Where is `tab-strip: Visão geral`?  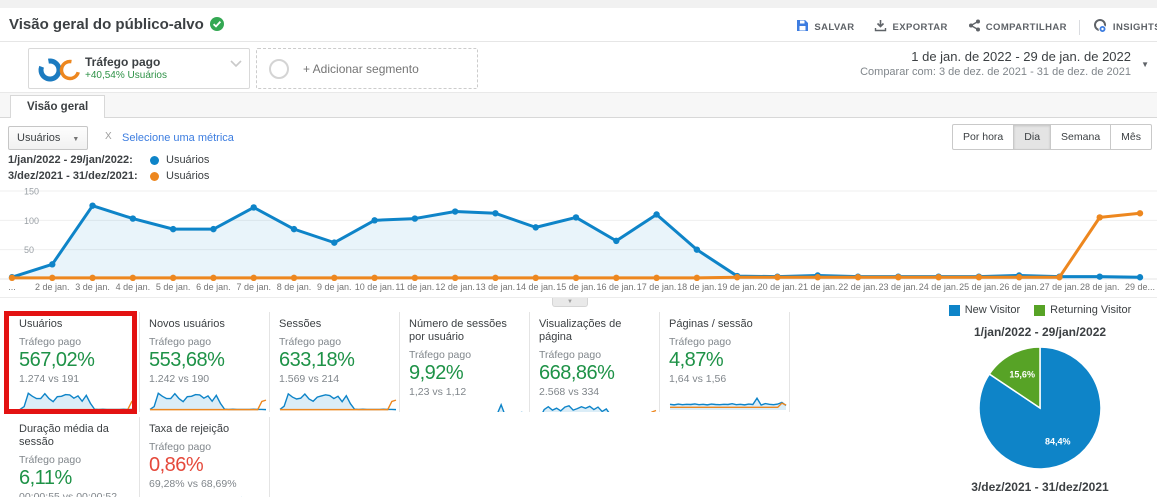 tab-strip: Visão geral is located at coordinates (578, 106).